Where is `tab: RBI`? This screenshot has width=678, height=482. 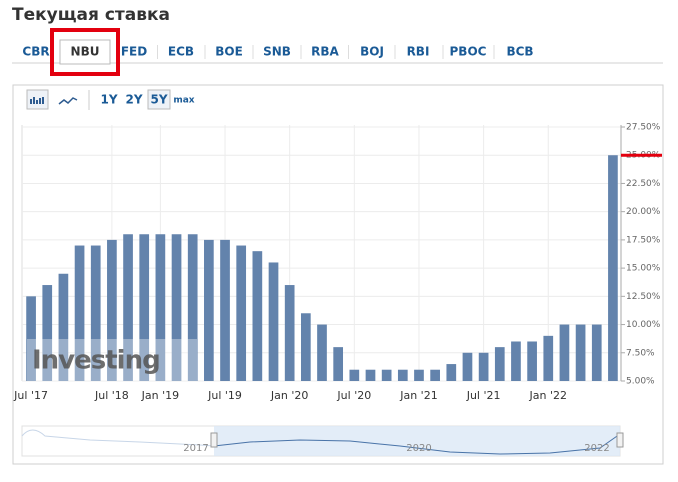 tab: RBI is located at coordinates (418, 52).